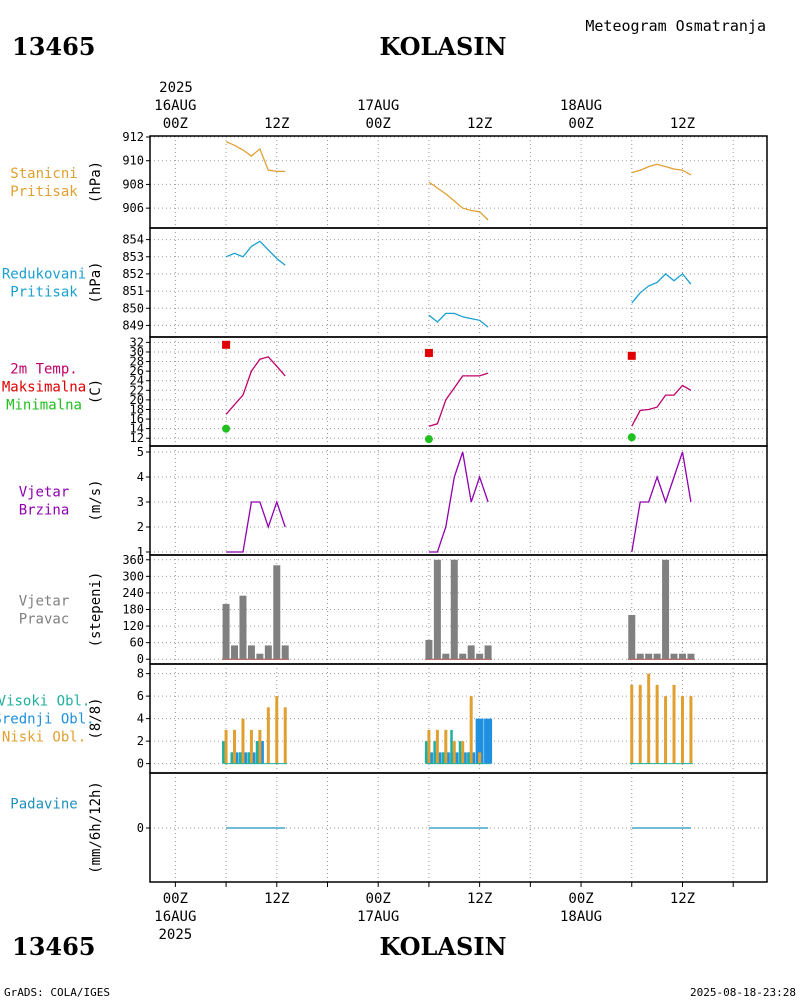 The width and height of the screenshot is (800, 1000). Describe the element at coordinates (137, 419) in the screenshot. I see `y-tick-label: 16` at that location.